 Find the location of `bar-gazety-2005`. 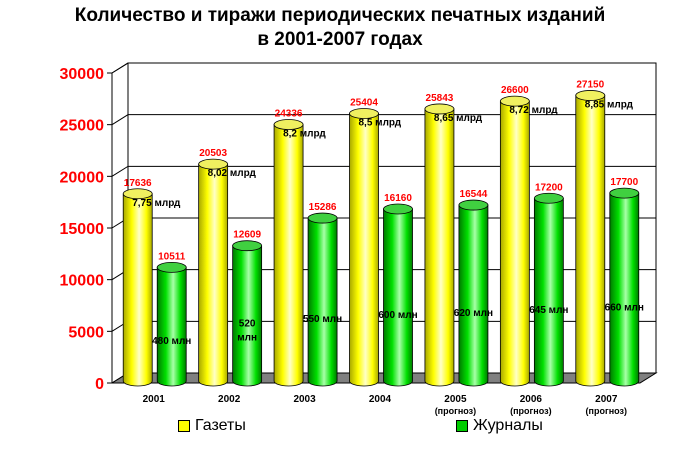

bar-gazety-2005 is located at coordinates (439, 247).